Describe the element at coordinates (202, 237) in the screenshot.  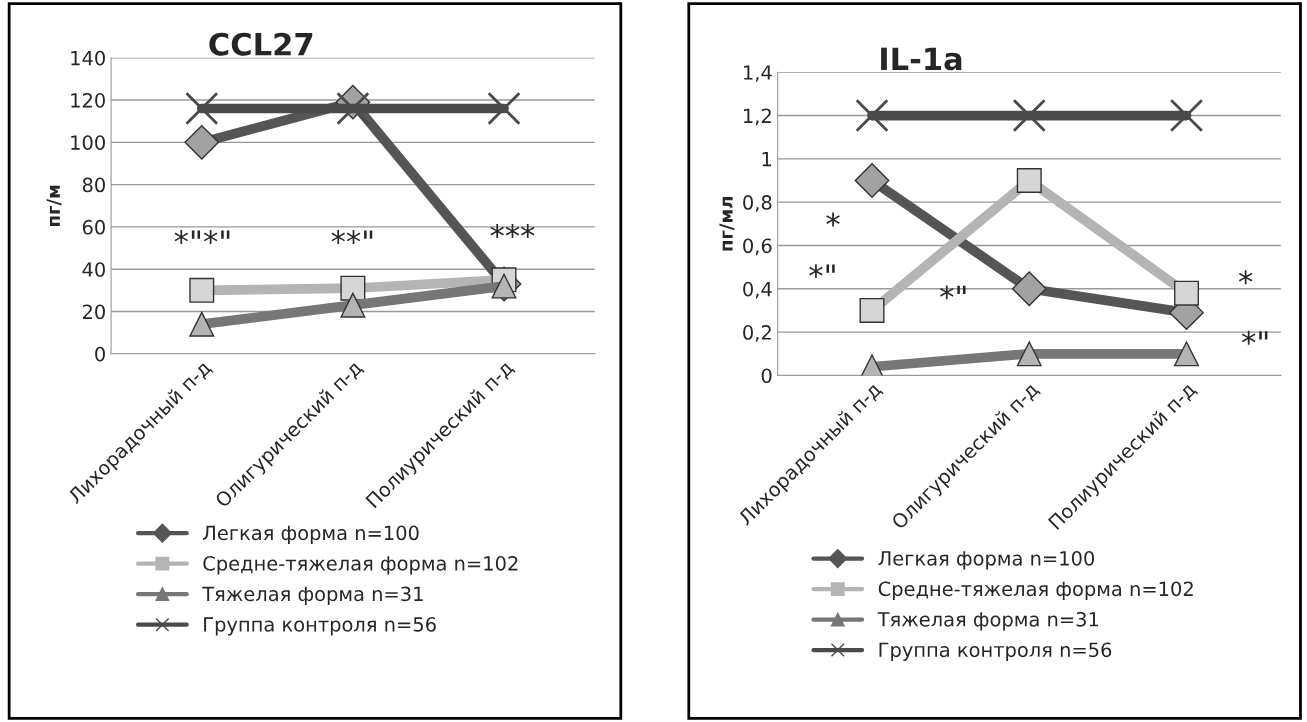
I see `annotation: *"*"` at that location.